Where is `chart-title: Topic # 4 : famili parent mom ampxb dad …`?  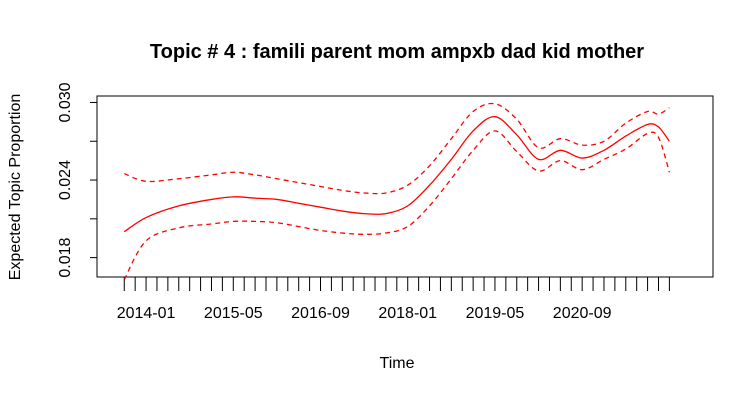
chart-title: Topic # 4 : famili parent mom ampxb dad … is located at coordinates (397, 52).